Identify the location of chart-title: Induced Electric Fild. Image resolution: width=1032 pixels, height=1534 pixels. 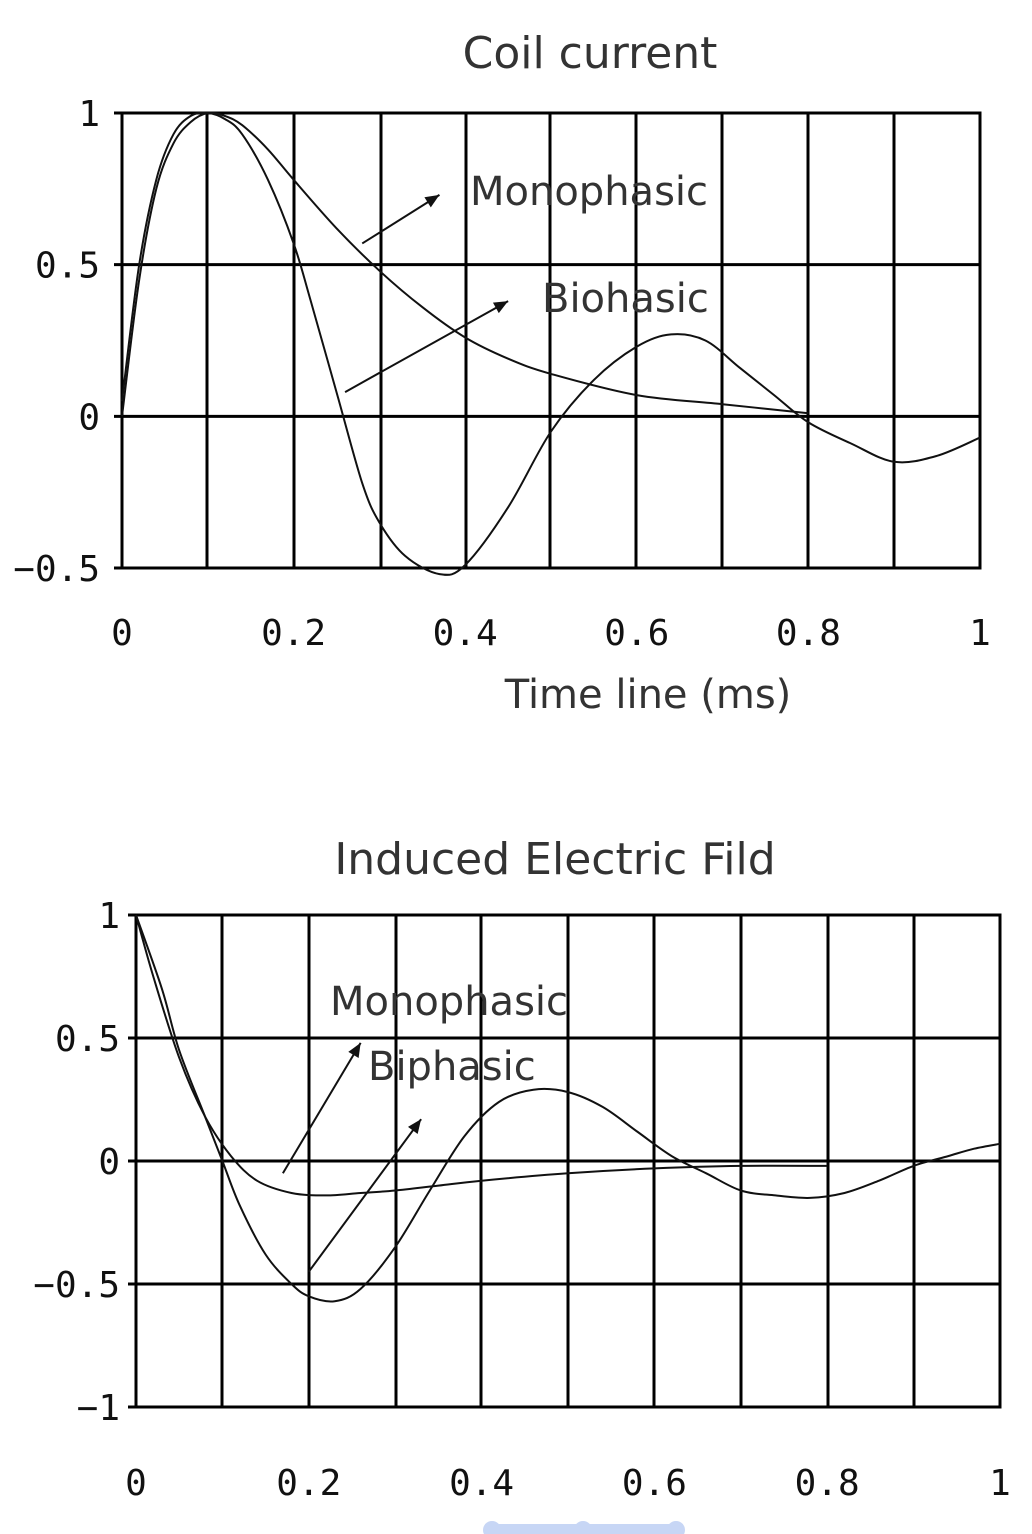
(554, 859).